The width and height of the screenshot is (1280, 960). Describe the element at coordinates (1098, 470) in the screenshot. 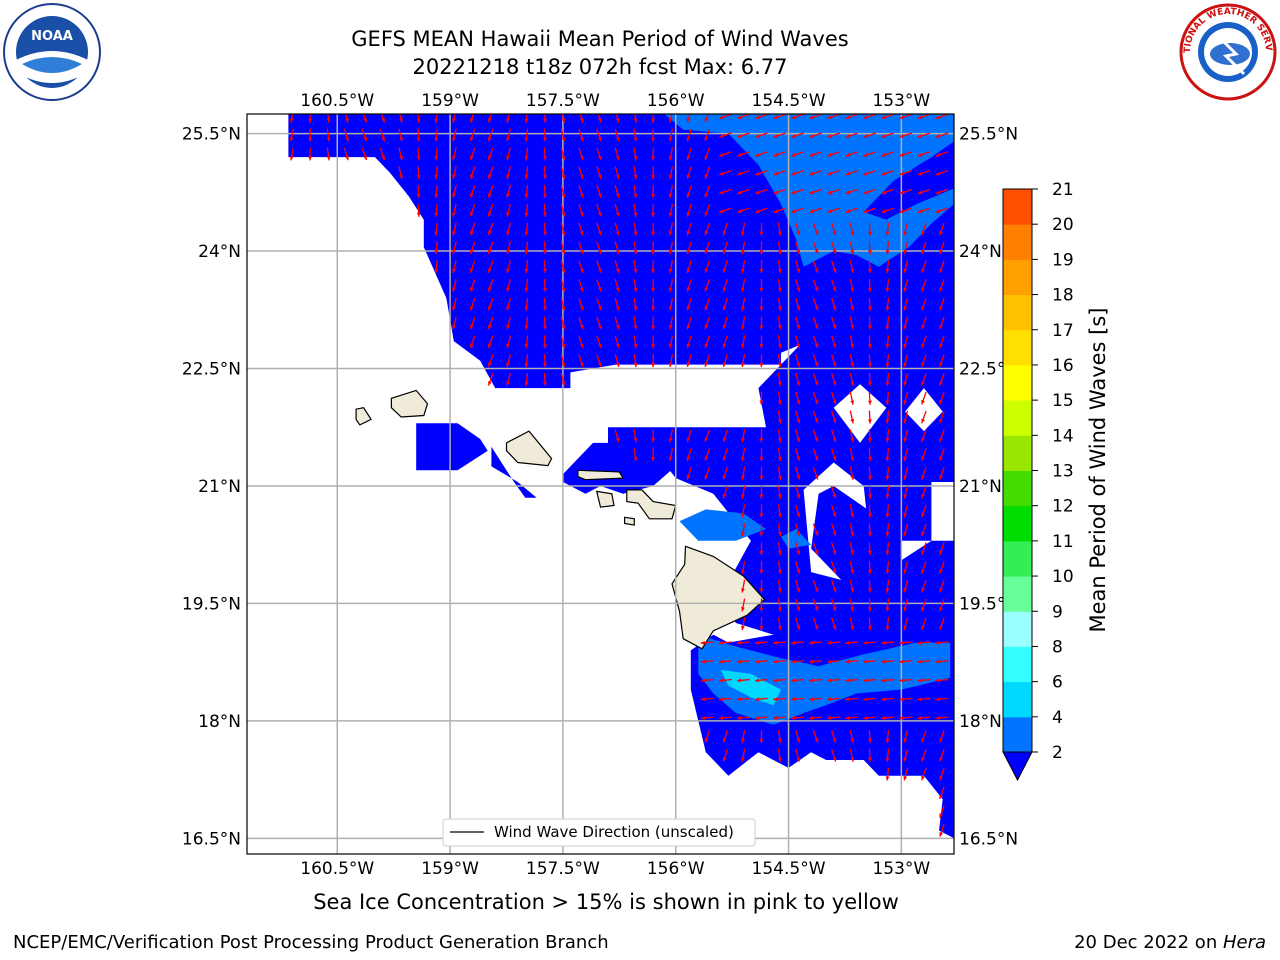

I see `colorbar-label: Mean Period of Wind Waves [s]` at that location.